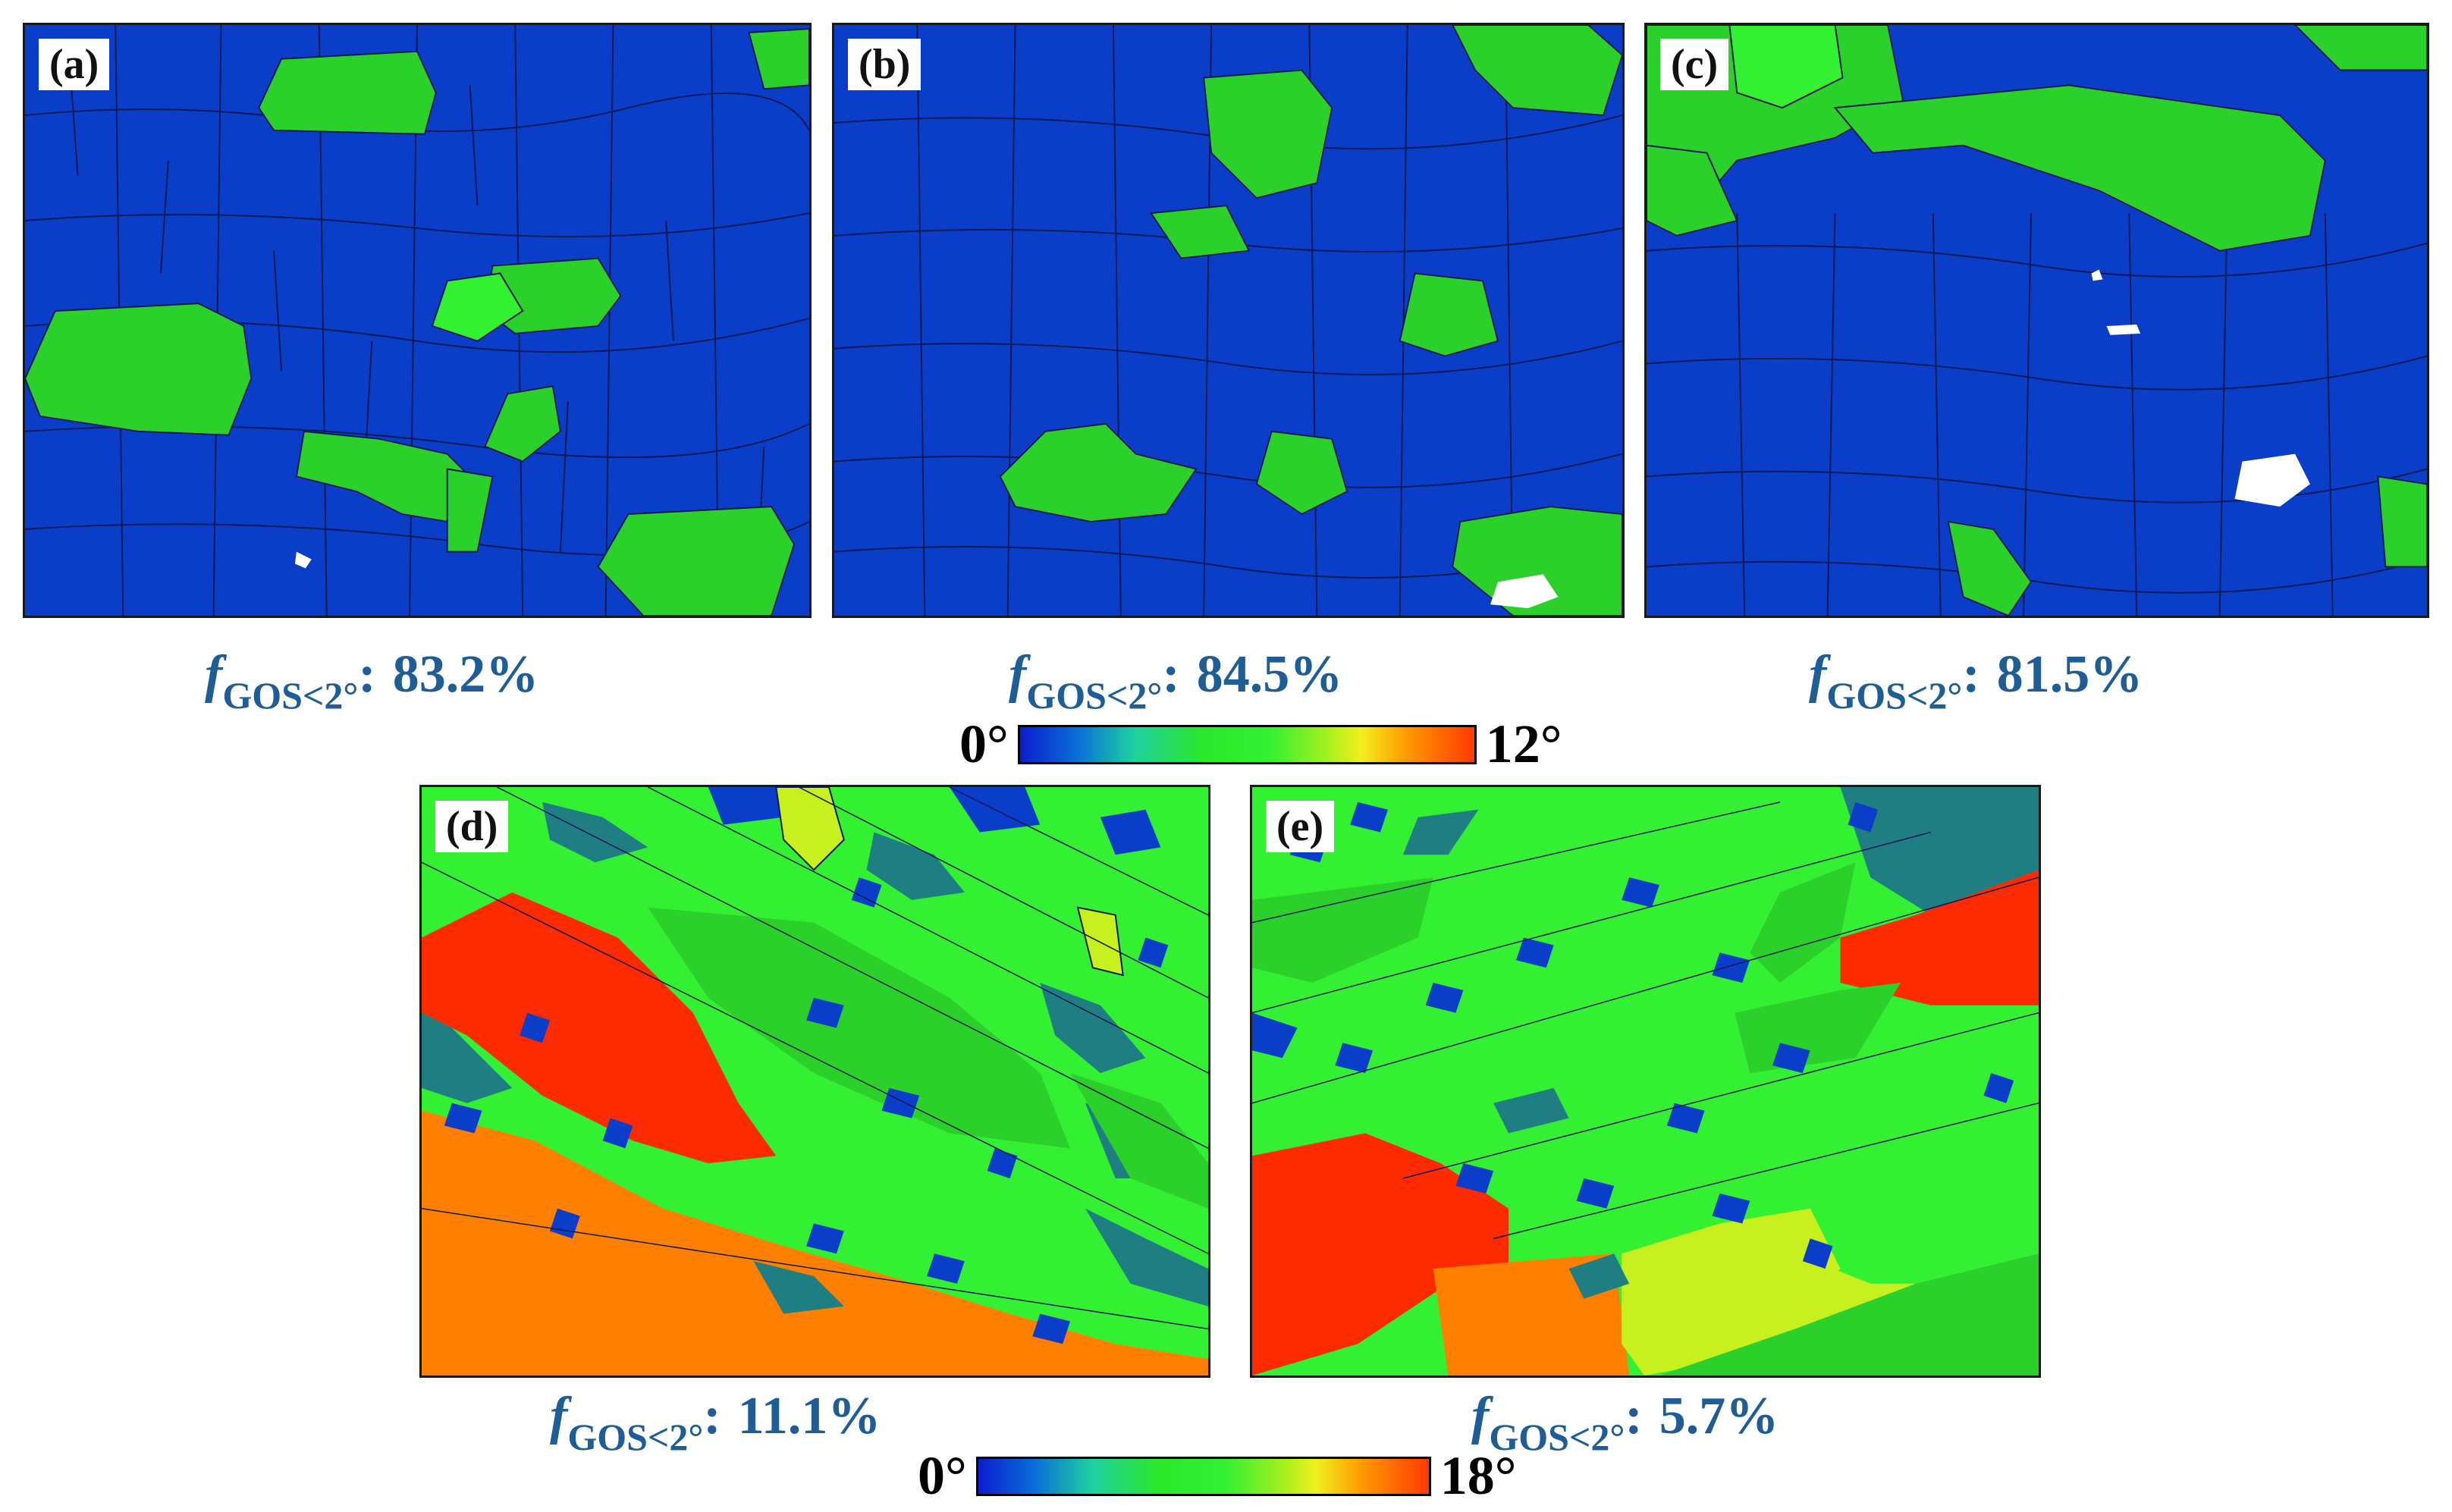 Image resolution: width=2452 pixels, height=1512 pixels. I want to click on scale2-max: 18°, so click(1478, 1475).